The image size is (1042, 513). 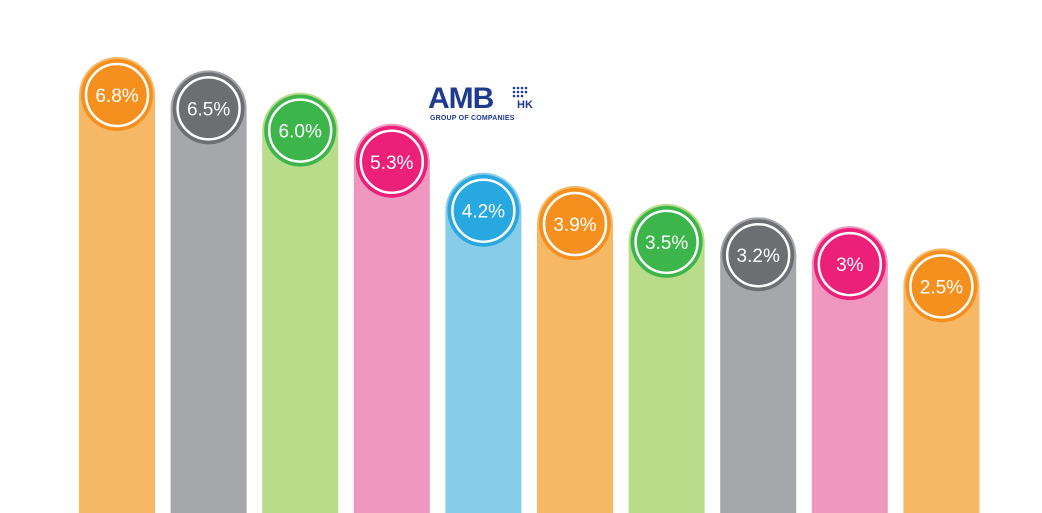 I want to click on value-label-4: 5.3%, so click(x=391, y=163).